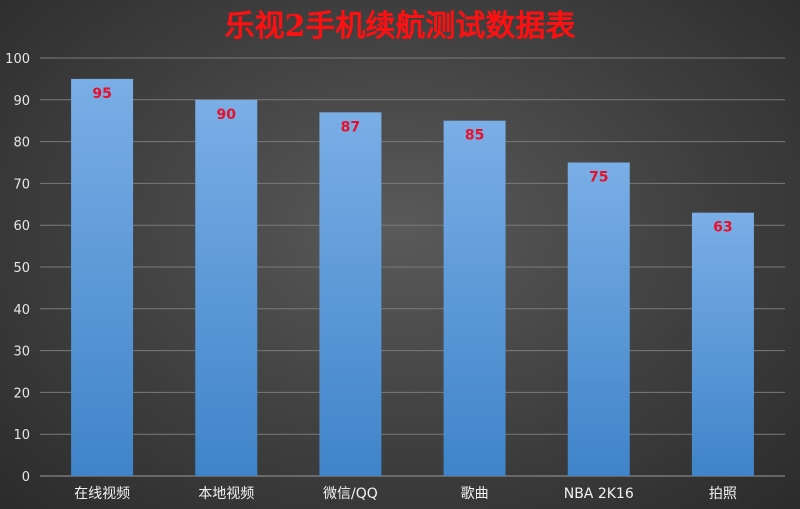  Describe the element at coordinates (723, 494) in the screenshot. I see `x-tick-label: 拍照` at that location.